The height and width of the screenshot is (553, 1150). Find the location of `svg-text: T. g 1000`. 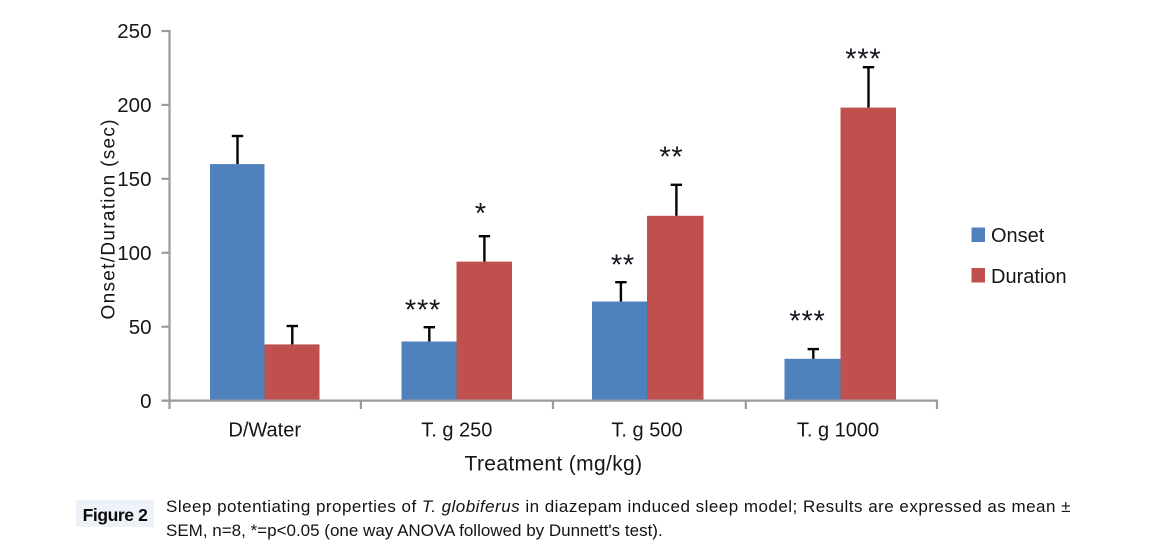

svg-text: T. g 1000 is located at coordinates (838, 430).